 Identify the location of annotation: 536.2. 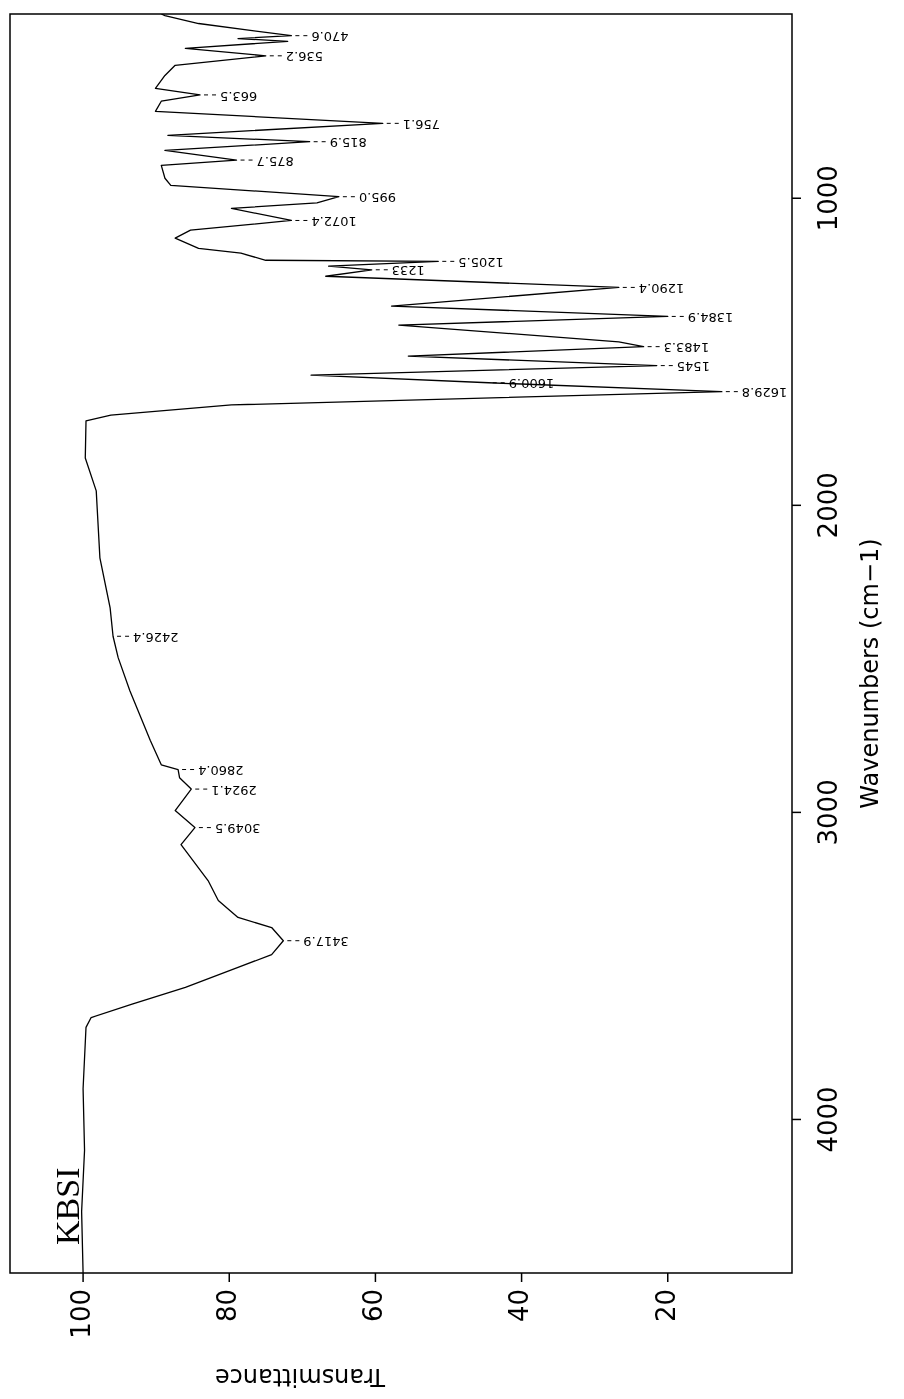
(304, 57).